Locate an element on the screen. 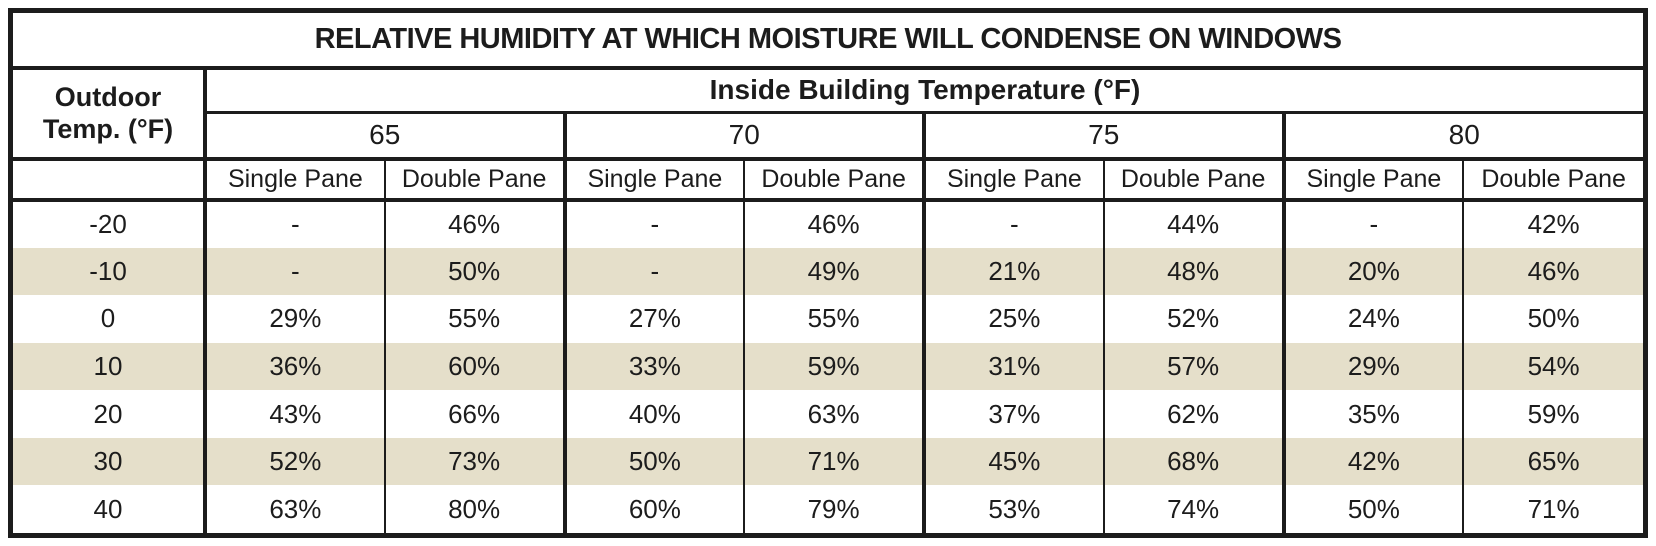  pane-header-70-double: Double Pane is located at coordinates (833, 180).